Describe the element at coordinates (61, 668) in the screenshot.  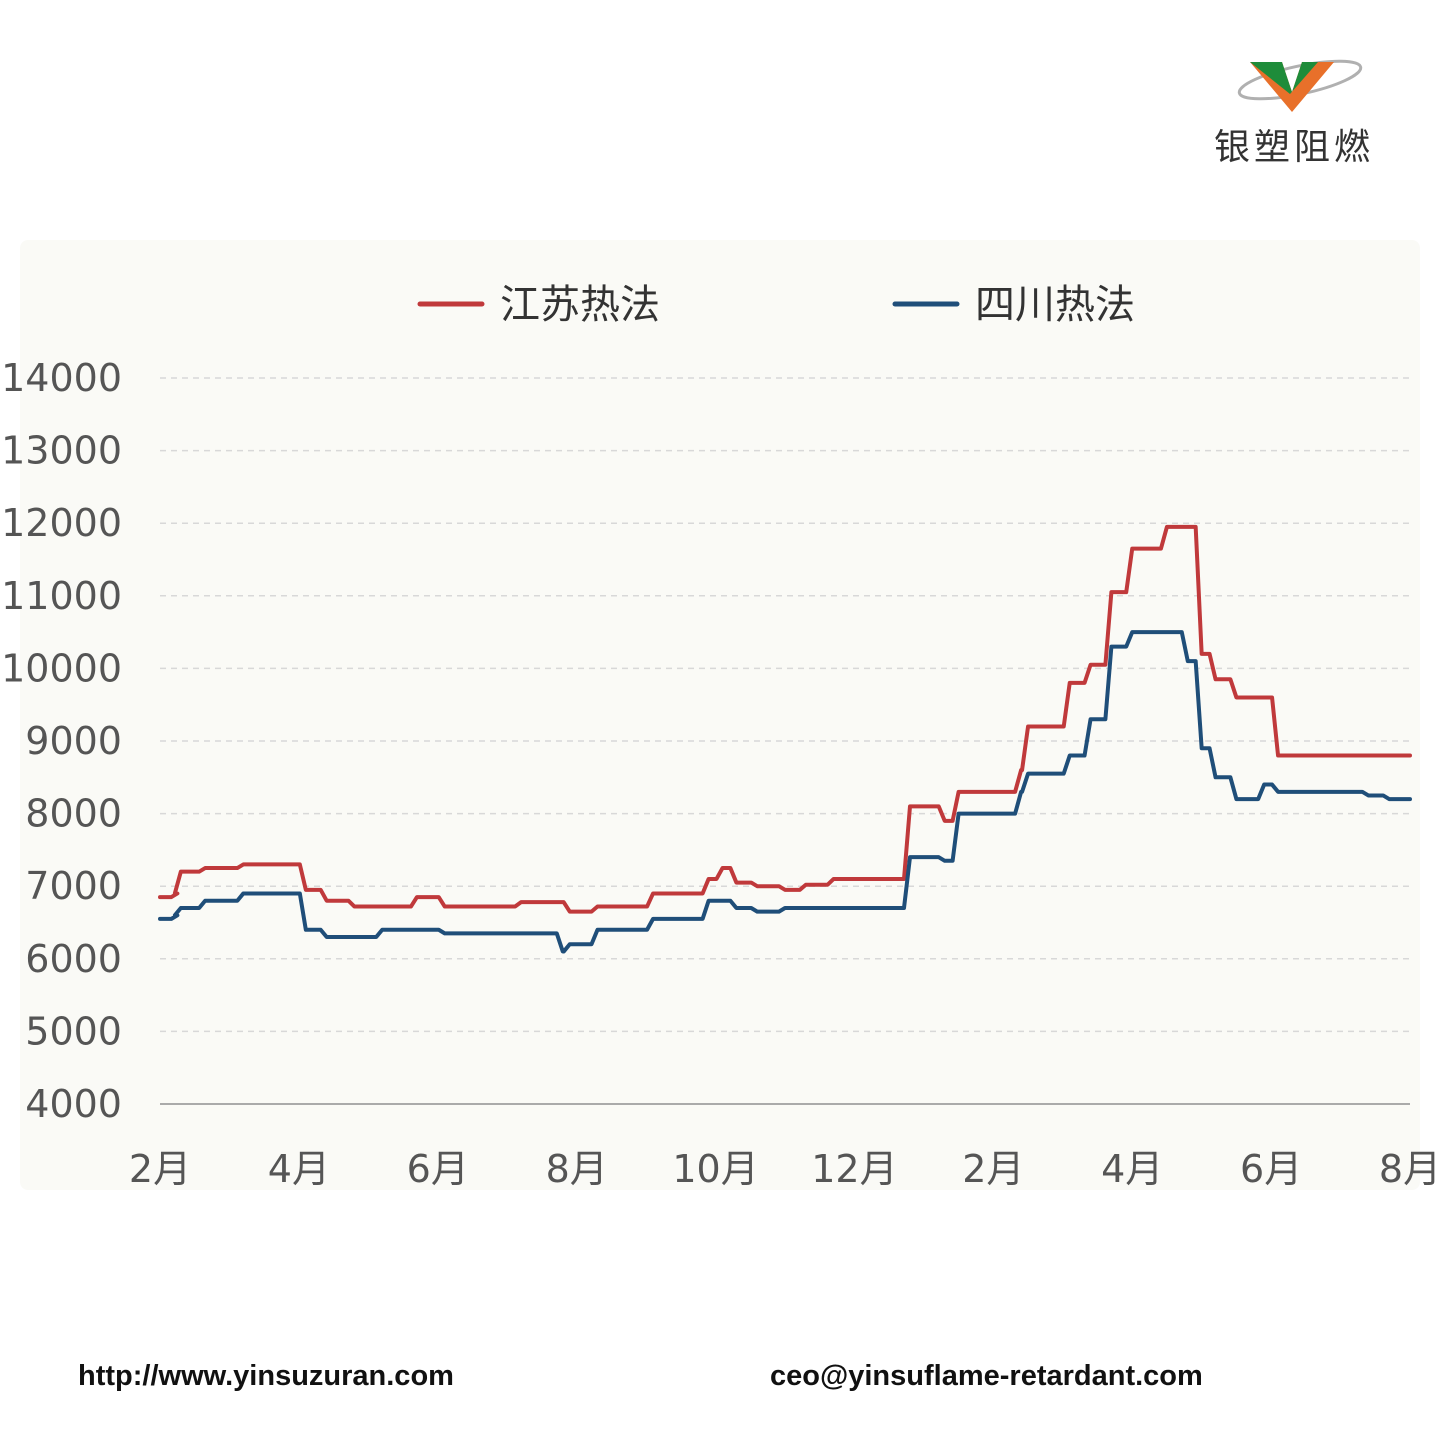
I see `y-tick-label: 10000` at that location.